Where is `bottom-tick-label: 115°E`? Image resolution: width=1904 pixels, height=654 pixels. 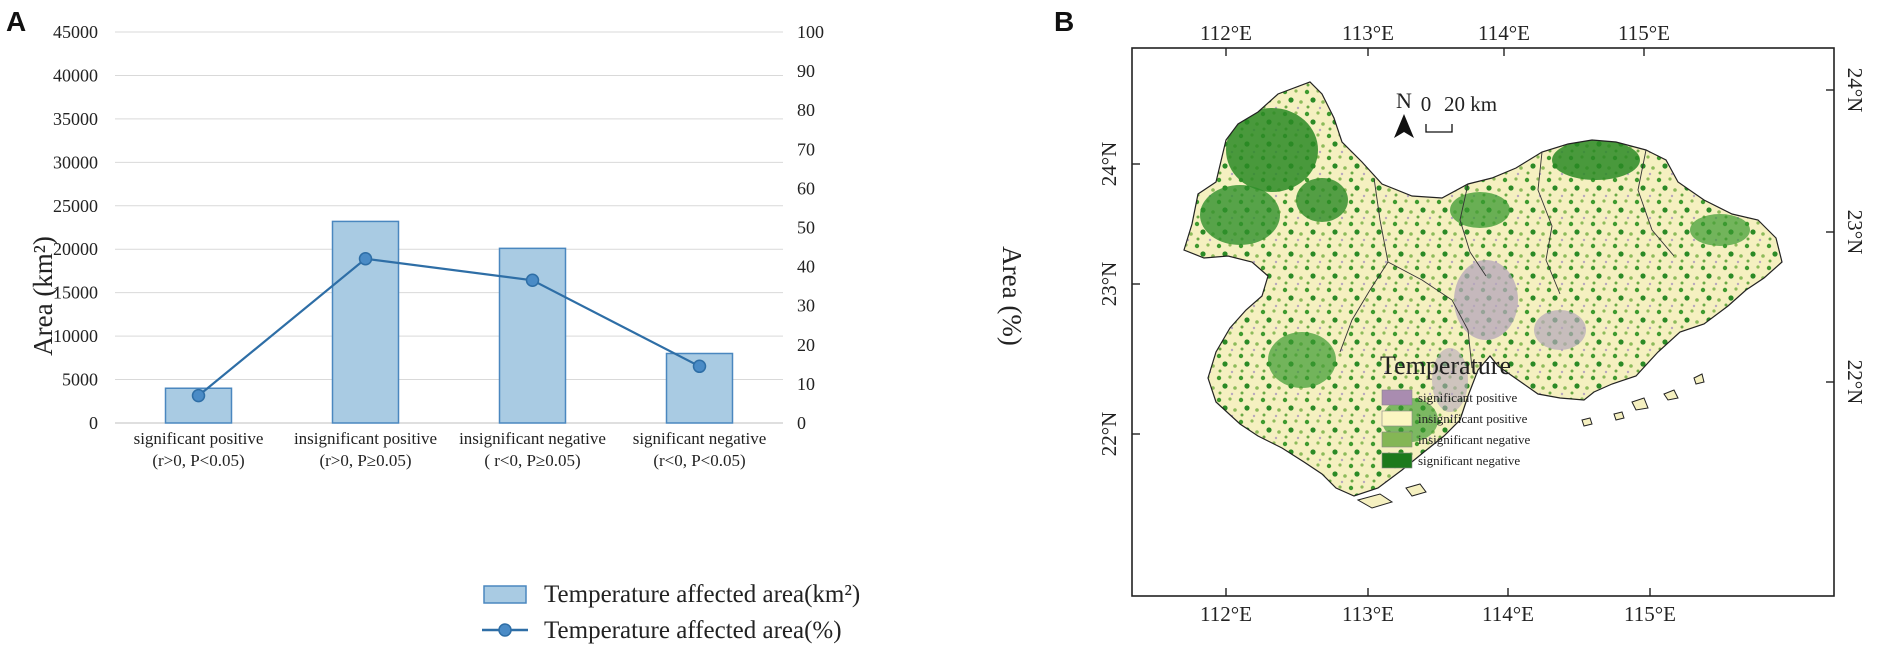 bottom-tick-label: 115°E is located at coordinates (1650, 614).